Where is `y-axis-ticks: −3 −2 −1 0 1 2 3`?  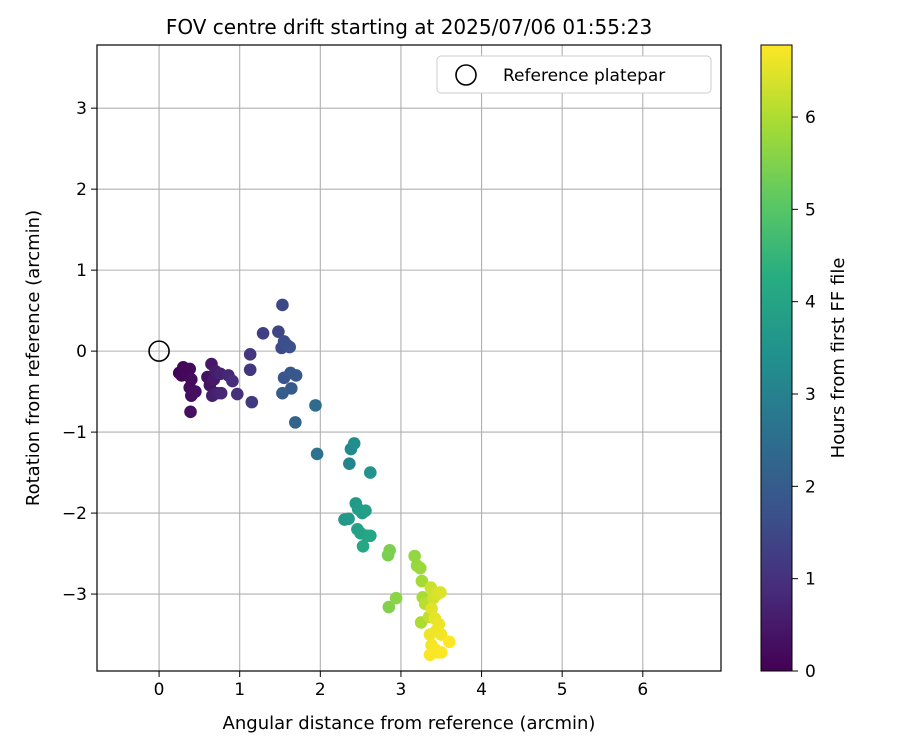 y-axis-ticks: −3 −2 −1 0 1 2 3 is located at coordinates (79, 352).